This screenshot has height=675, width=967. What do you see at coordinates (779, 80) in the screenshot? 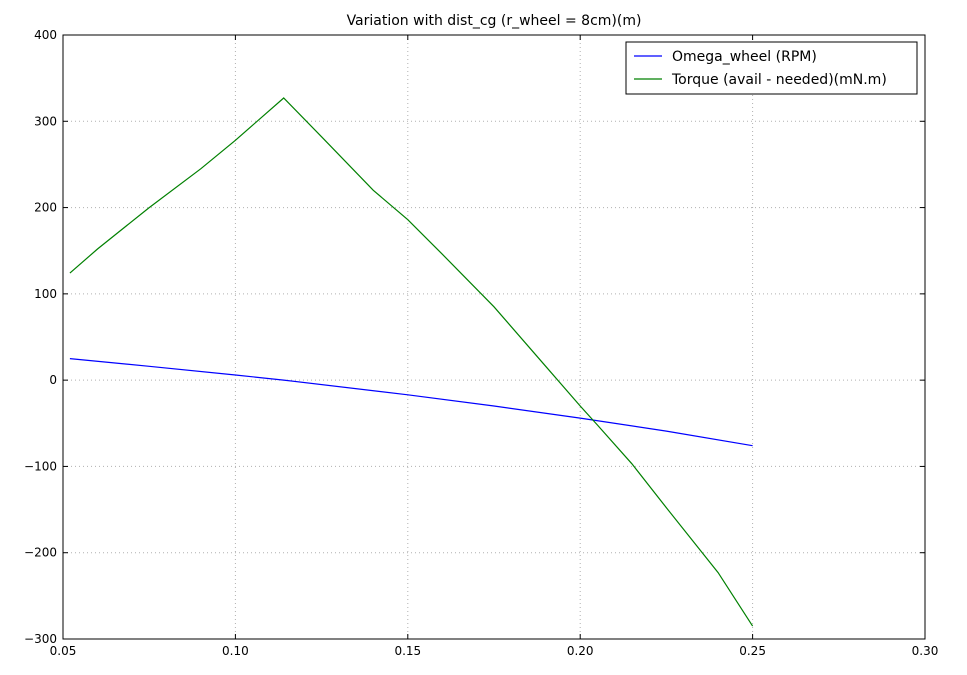
I see `legend-label: Torque (avail - needed)(mN.m)` at bounding box center [779, 80].